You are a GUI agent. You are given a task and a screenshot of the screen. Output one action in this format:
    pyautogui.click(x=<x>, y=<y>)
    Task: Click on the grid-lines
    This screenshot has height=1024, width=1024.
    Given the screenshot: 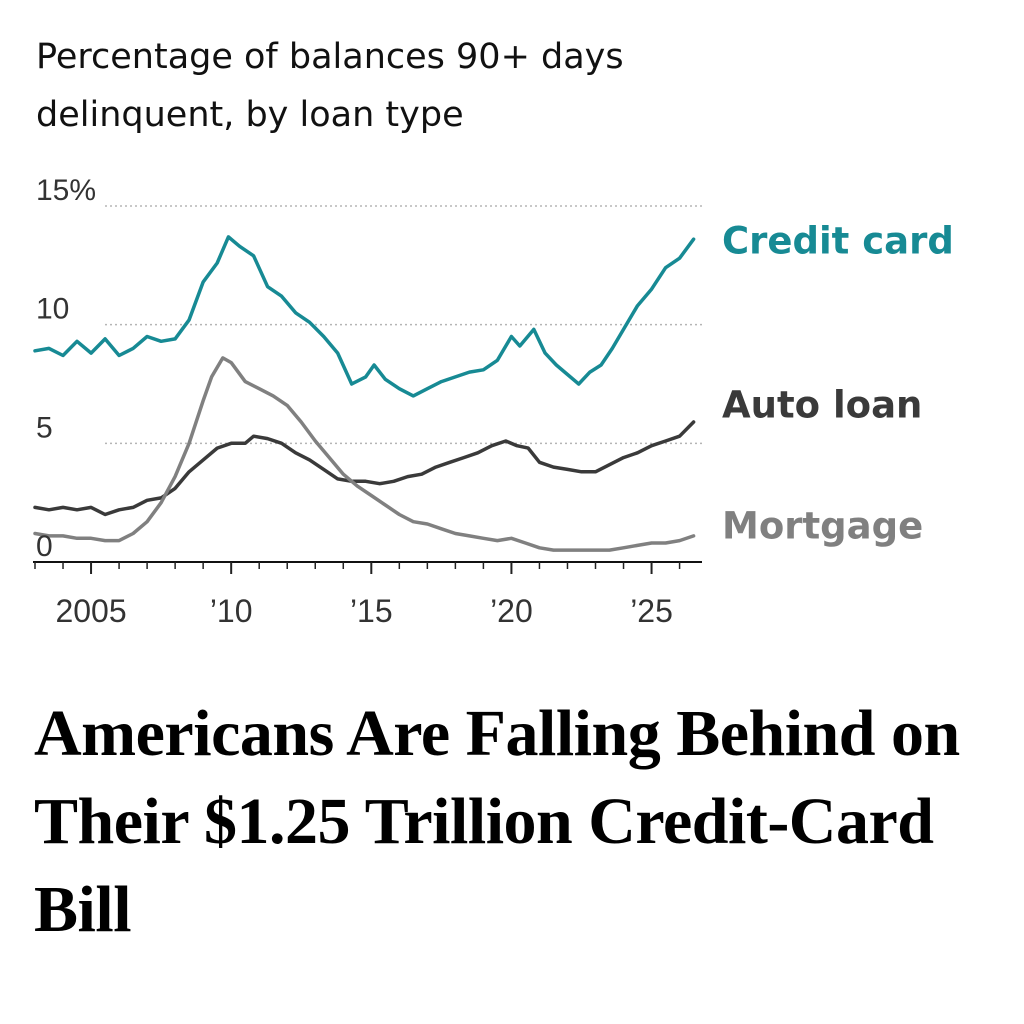 What is the action you would take?
    pyautogui.click(x=403, y=325)
    